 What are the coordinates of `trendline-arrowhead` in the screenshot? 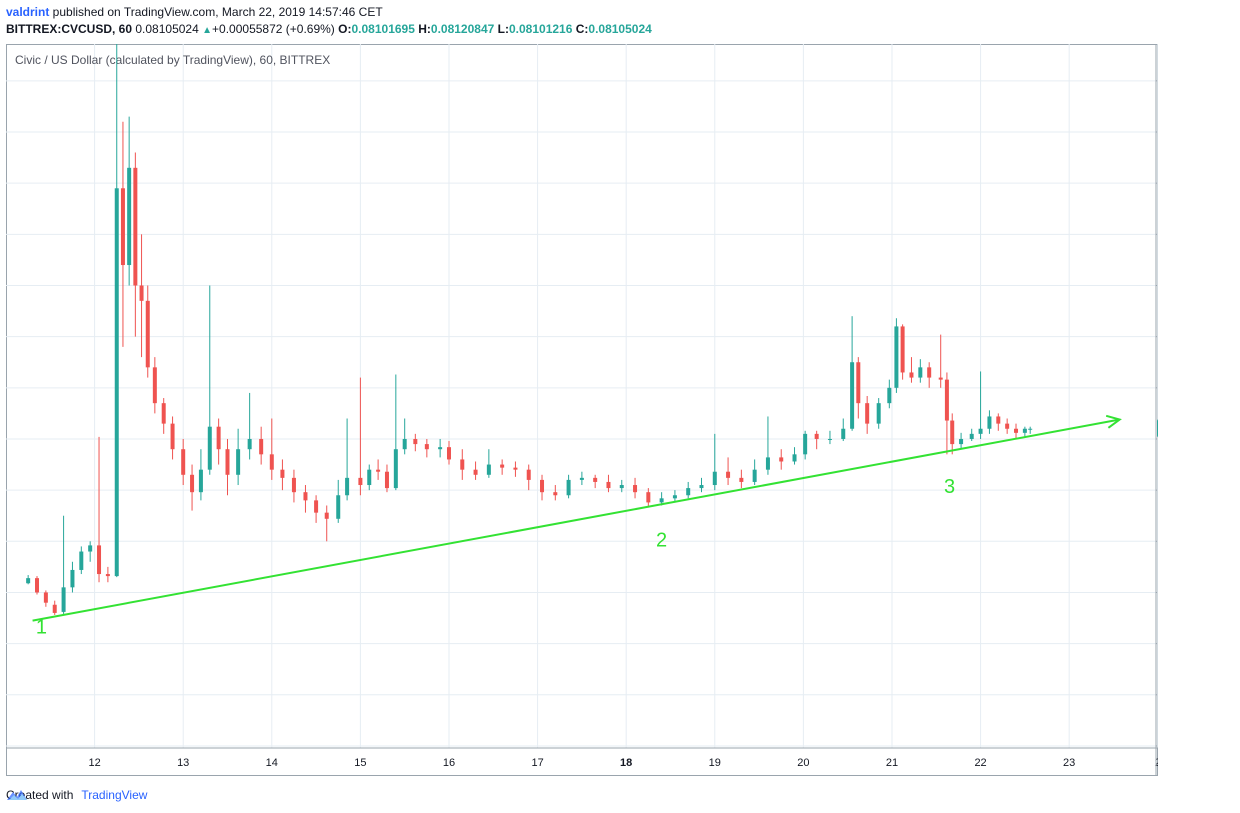 It's located at (1113, 421).